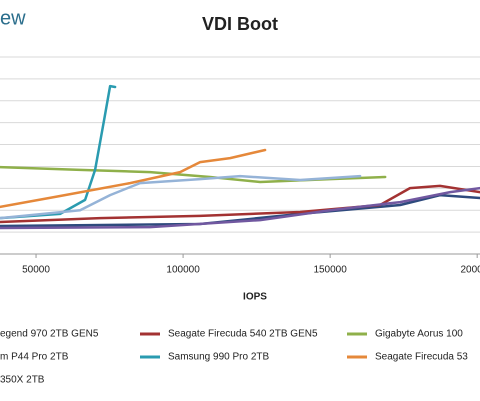 The height and width of the screenshot is (401, 480). I want to click on legend-label: egend 970 2TB GEN5, so click(49, 334).